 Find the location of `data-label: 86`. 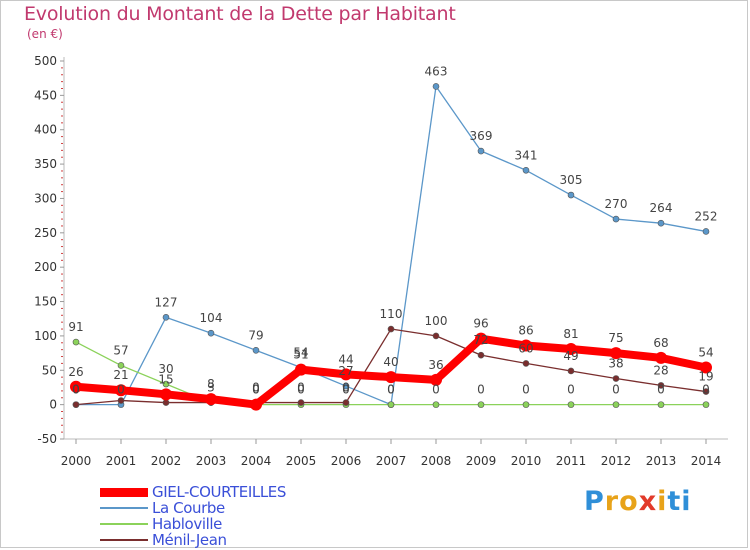

data-label: 86 is located at coordinates (525, 331).